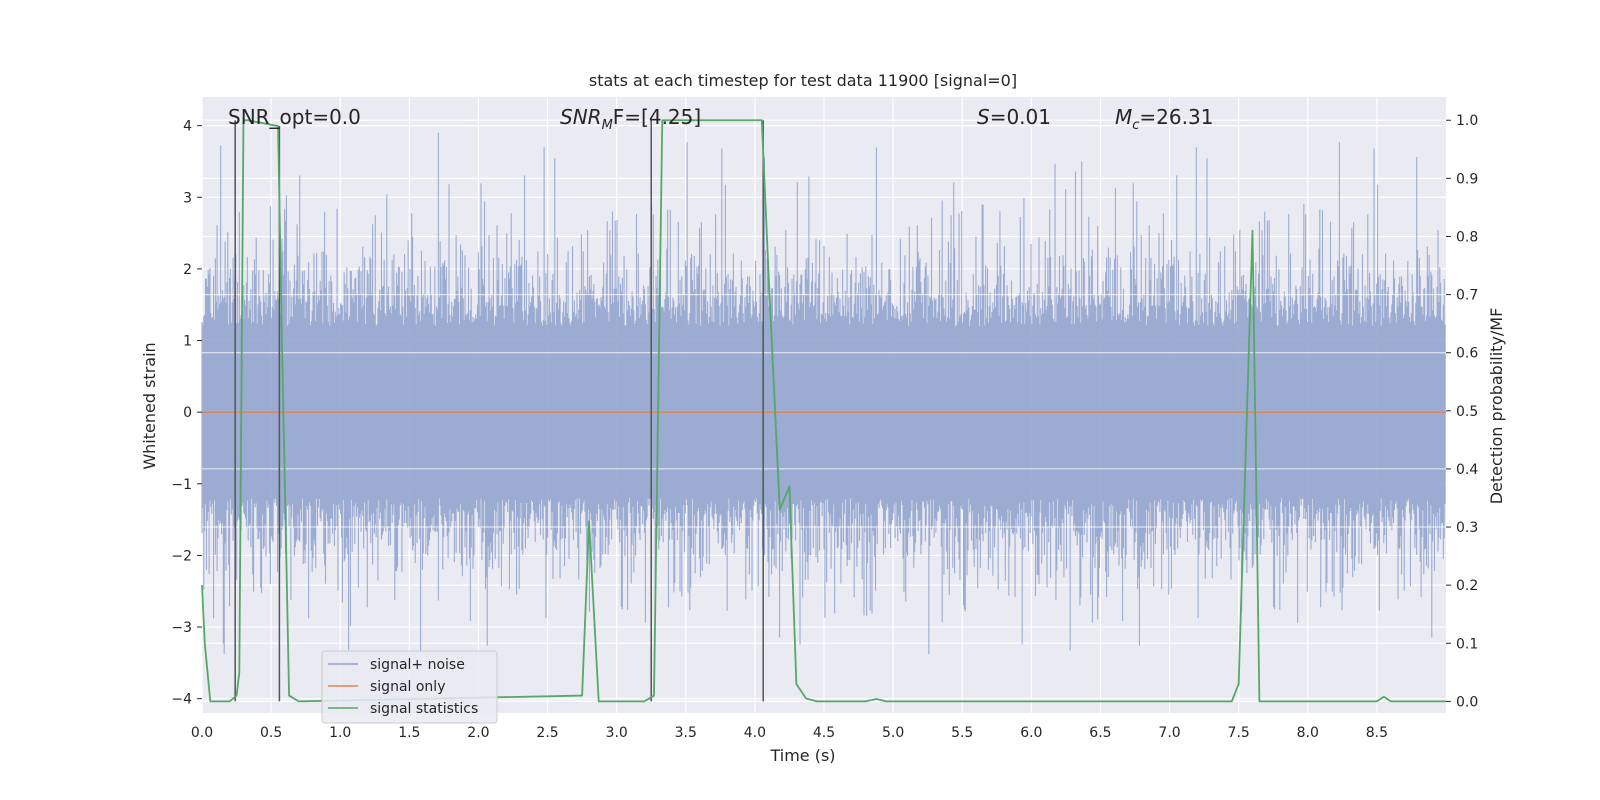 The height and width of the screenshot is (800, 1600). I want to click on y-tick-label: 2, so click(187, 270).